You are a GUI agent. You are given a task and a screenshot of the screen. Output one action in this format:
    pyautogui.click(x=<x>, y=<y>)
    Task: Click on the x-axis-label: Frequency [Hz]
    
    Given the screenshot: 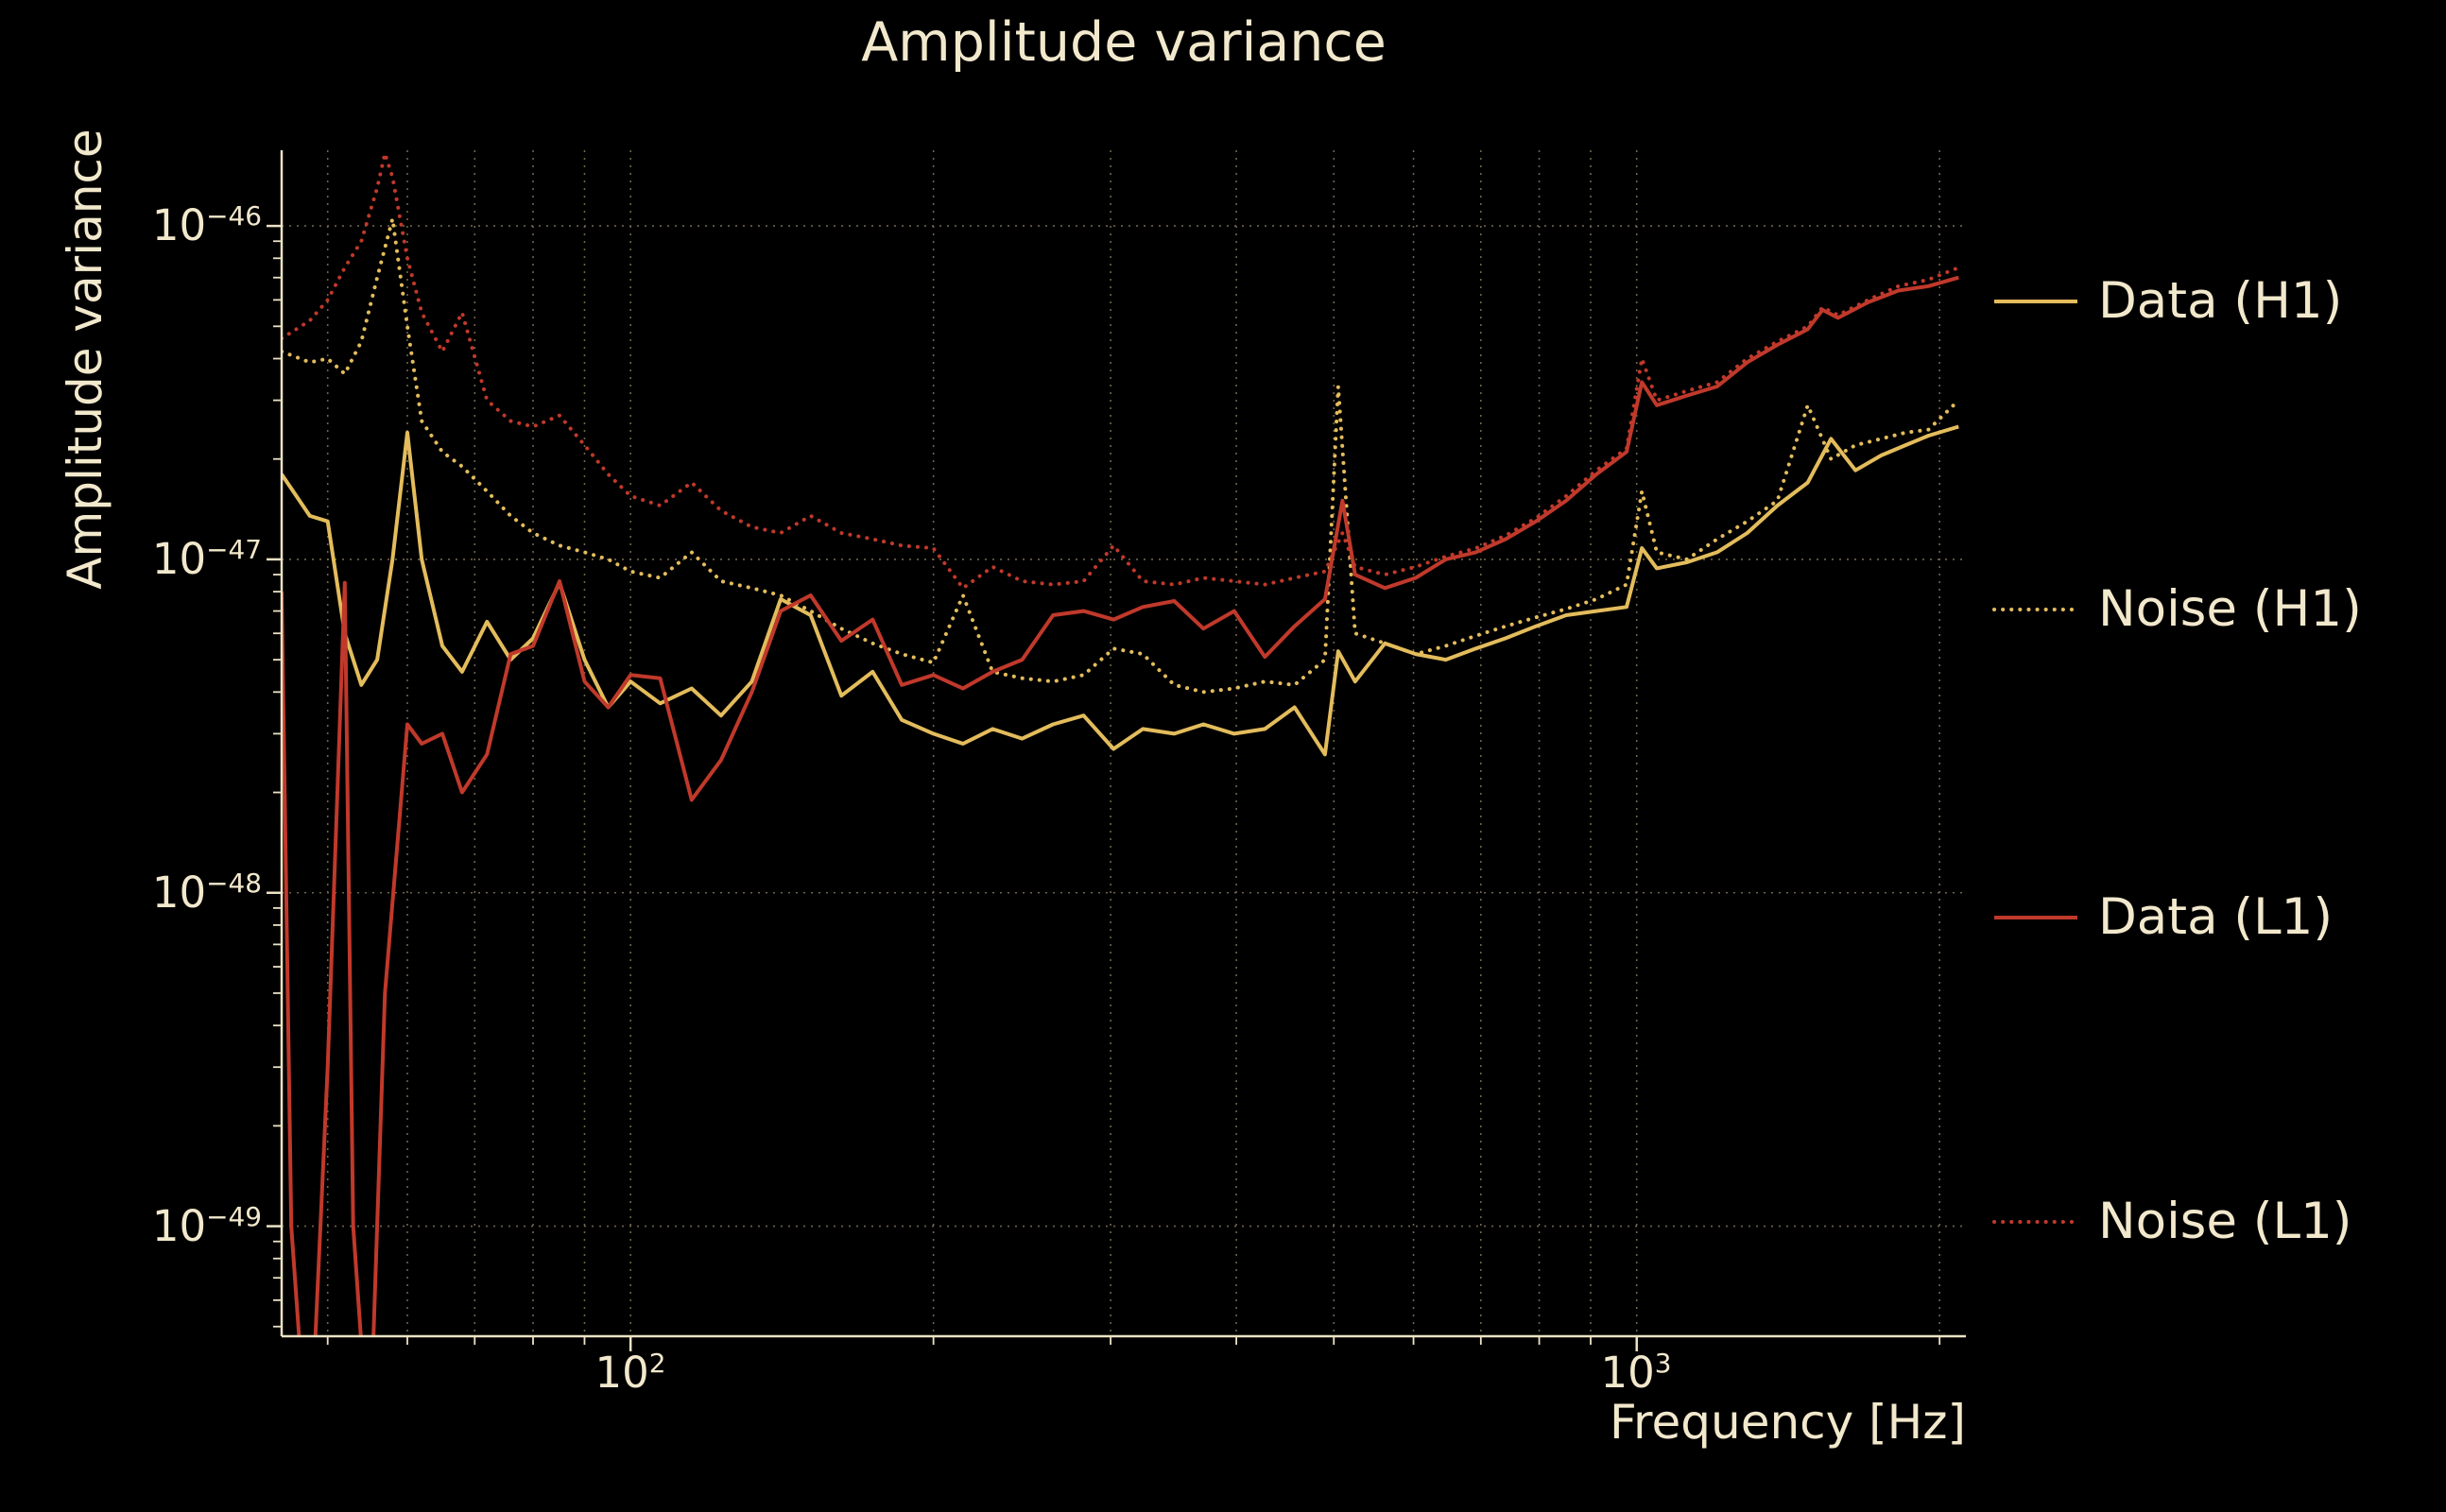 What is the action you would take?
    pyautogui.click(x=1787, y=1422)
    